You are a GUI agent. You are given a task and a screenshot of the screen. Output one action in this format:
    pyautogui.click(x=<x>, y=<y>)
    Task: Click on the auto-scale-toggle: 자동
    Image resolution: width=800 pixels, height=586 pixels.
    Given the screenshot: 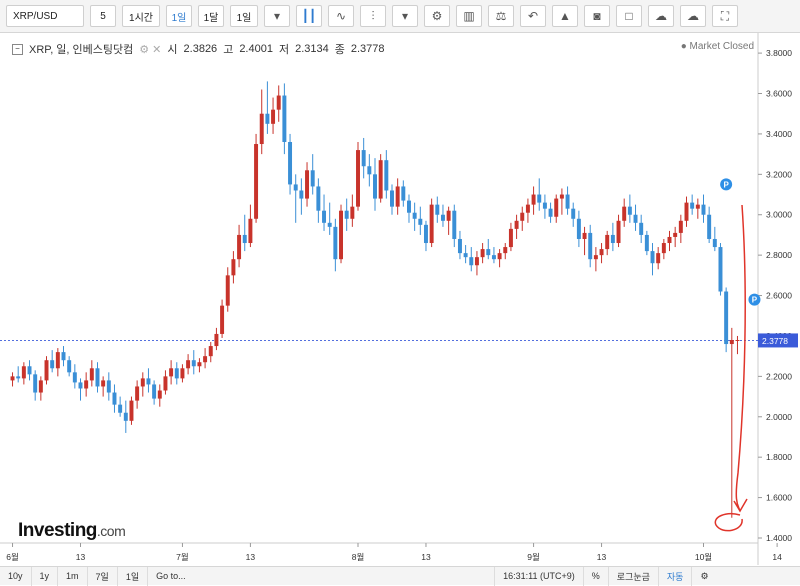 What is the action you would take?
    pyautogui.click(x=676, y=576)
    